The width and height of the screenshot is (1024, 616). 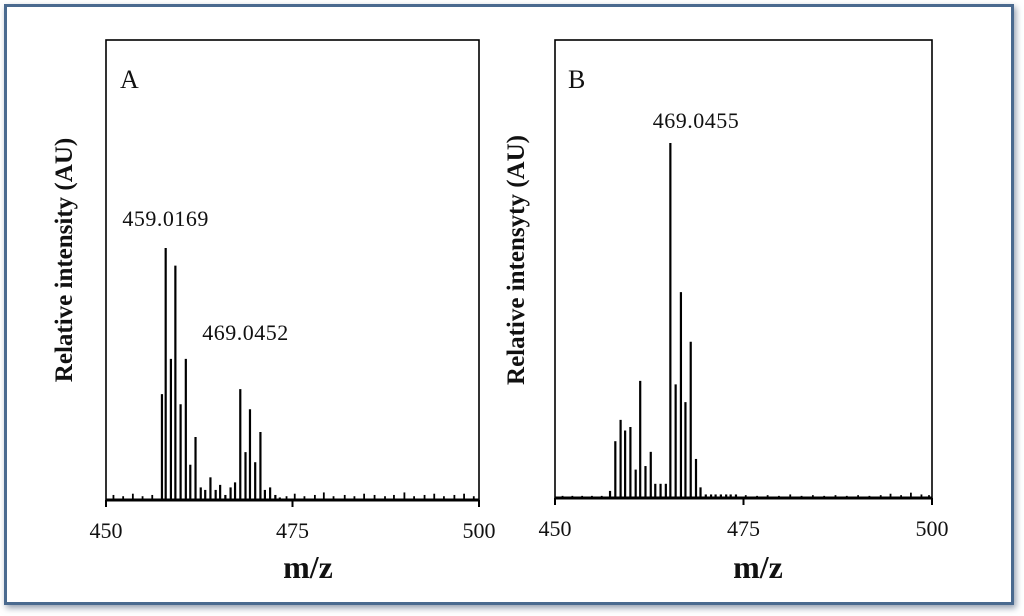 What do you see at coordinates (696, 120) in the screenshot?
I see `peak-annotation: 469.0455` at bounding box center [696, 120].